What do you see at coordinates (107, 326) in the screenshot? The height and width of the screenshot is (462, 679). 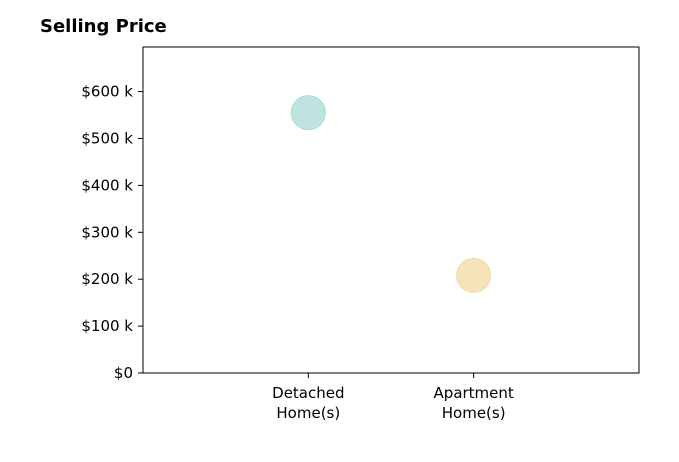 I see `y-tick-label: $100 k` at bounding box center [107, 326].